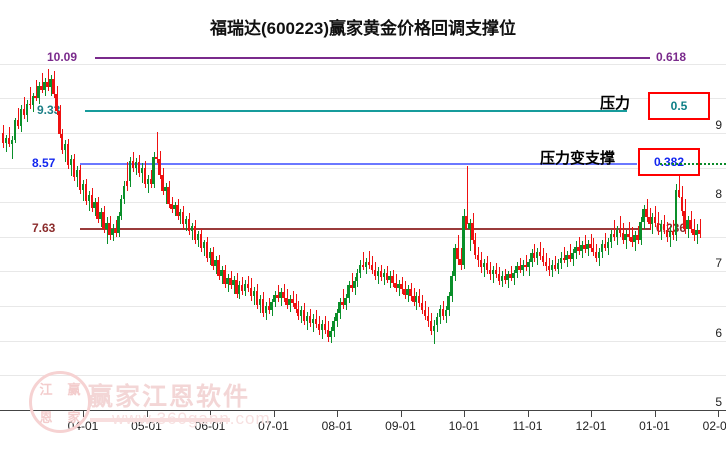 This screenshot has width=726, height=450. I want to click on x-axis-tick, so click(464, 414).